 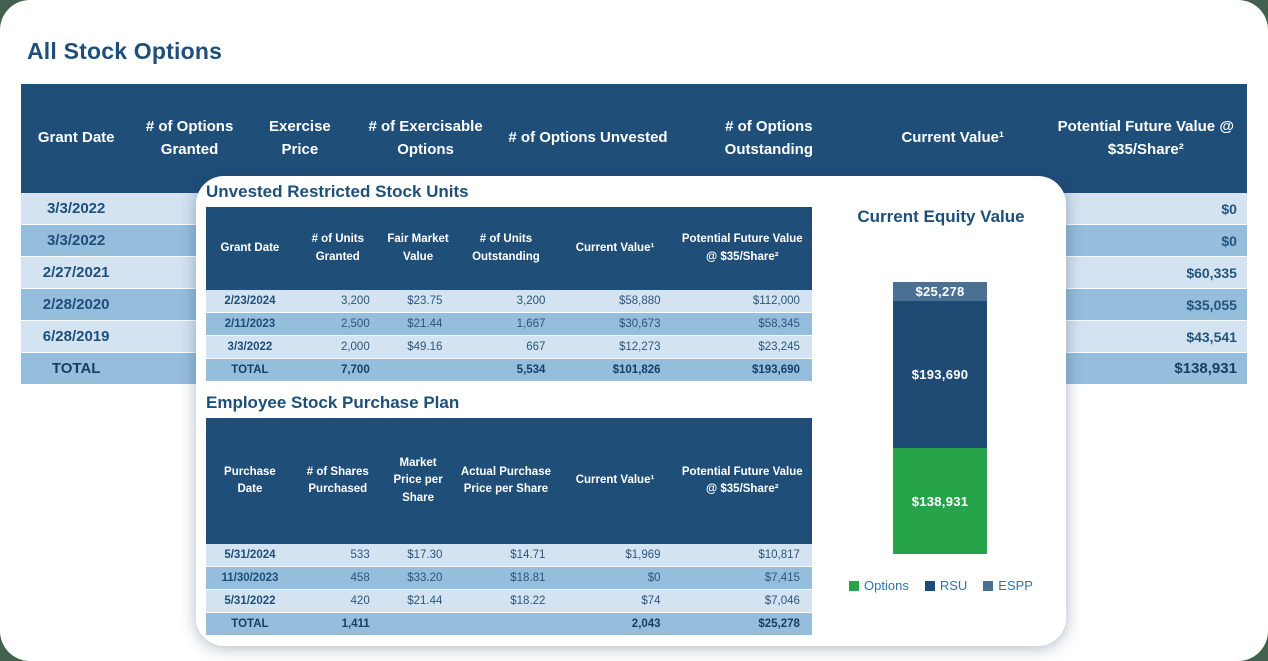 What do you see at coordinates (509, 600) in the screenshot?
I see `table-row: 5/31/2022 420 $21.44 $18.22 $74 $7,046` at bounding box center [509, 600].